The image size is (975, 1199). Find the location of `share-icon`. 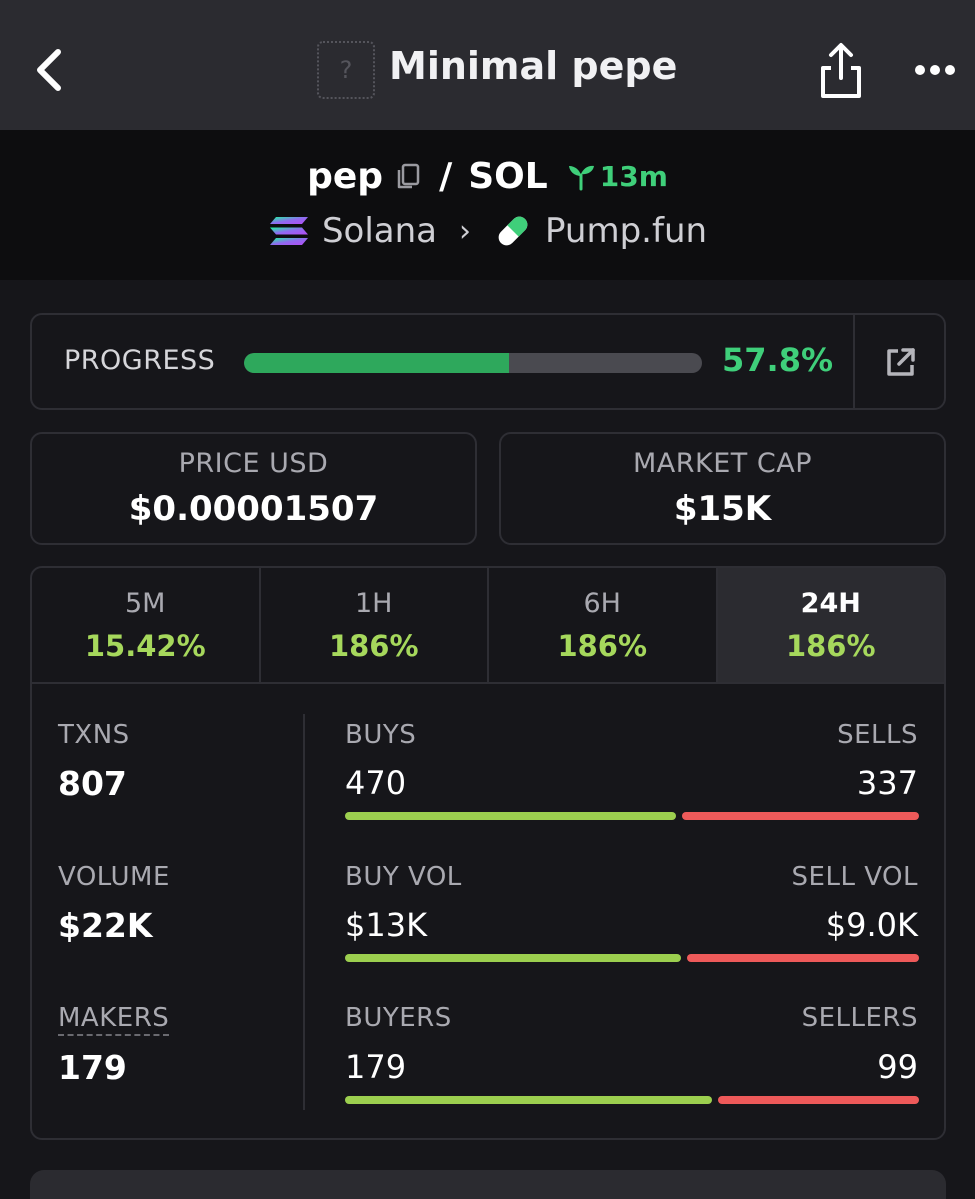

share-icon is located at coordinates (841, 70).